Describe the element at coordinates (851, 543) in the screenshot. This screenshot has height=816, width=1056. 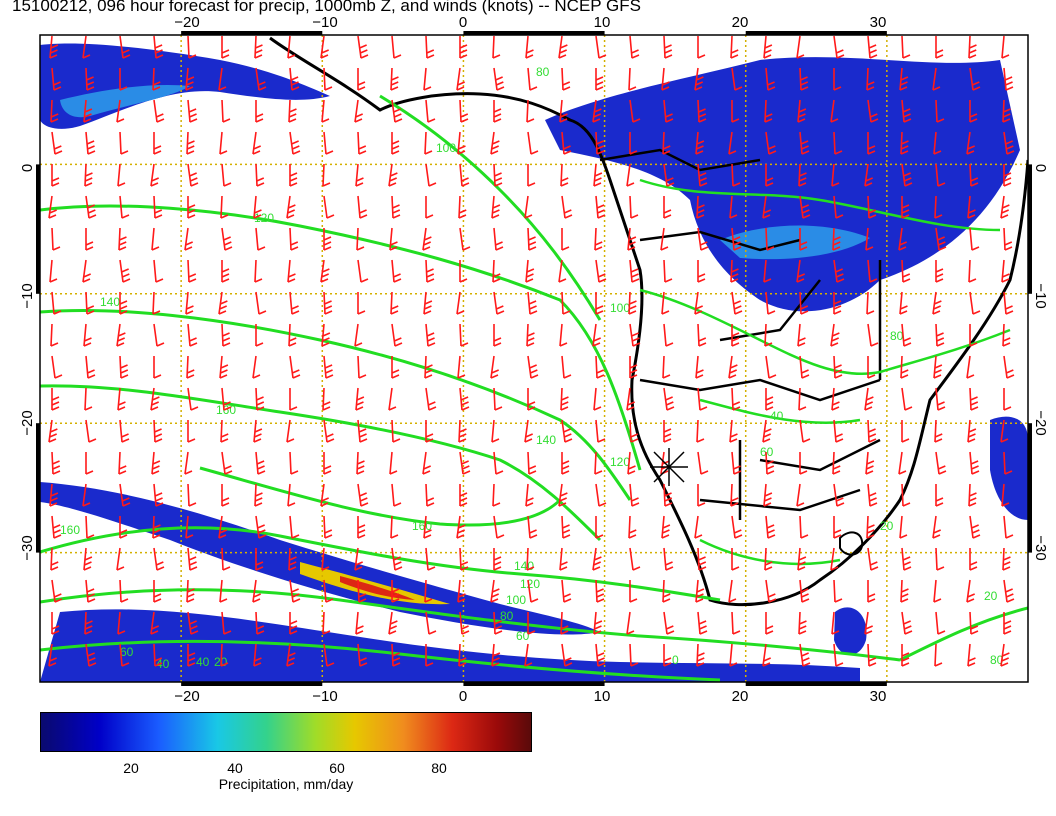
I see `madagascar-outline` at that location.